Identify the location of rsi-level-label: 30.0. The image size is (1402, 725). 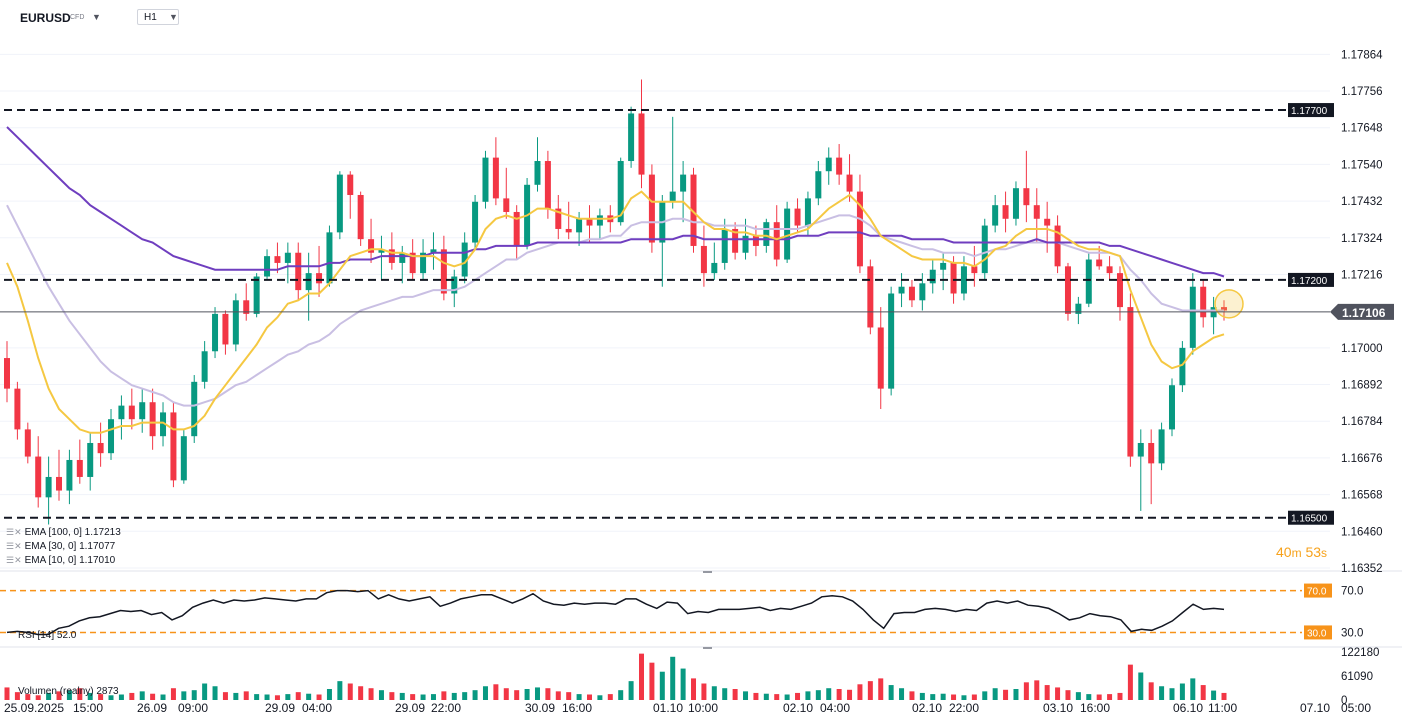
(1317, 633).